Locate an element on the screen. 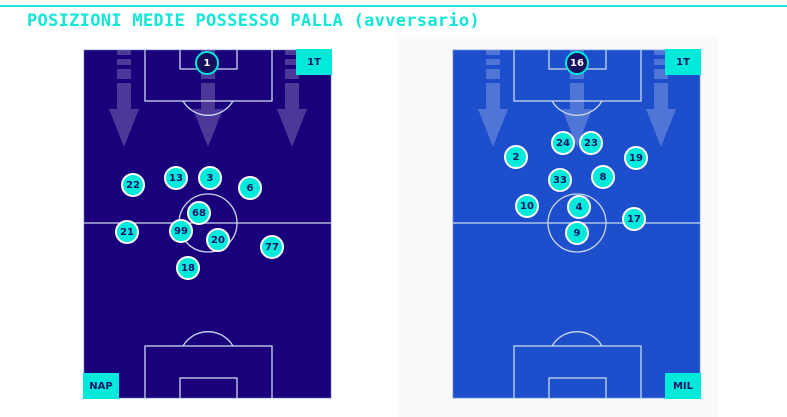 The image size is (787, 417). team-badge: NAP is located at coordinates (101, 386).